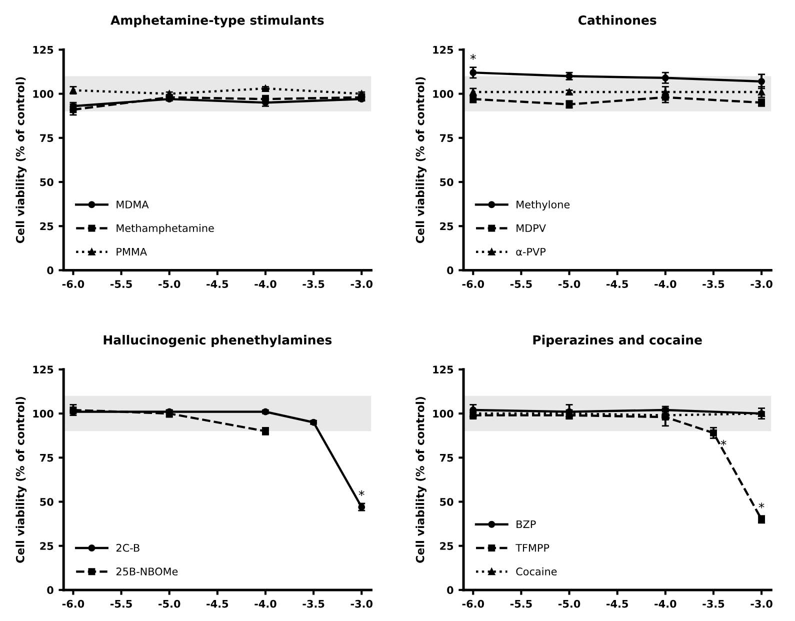 This screenshot has height=621, width=795. Describe the element at coordinates (617, 341) in the screenshot. I see `chart-title: Piperazines and cocaine` at that location.